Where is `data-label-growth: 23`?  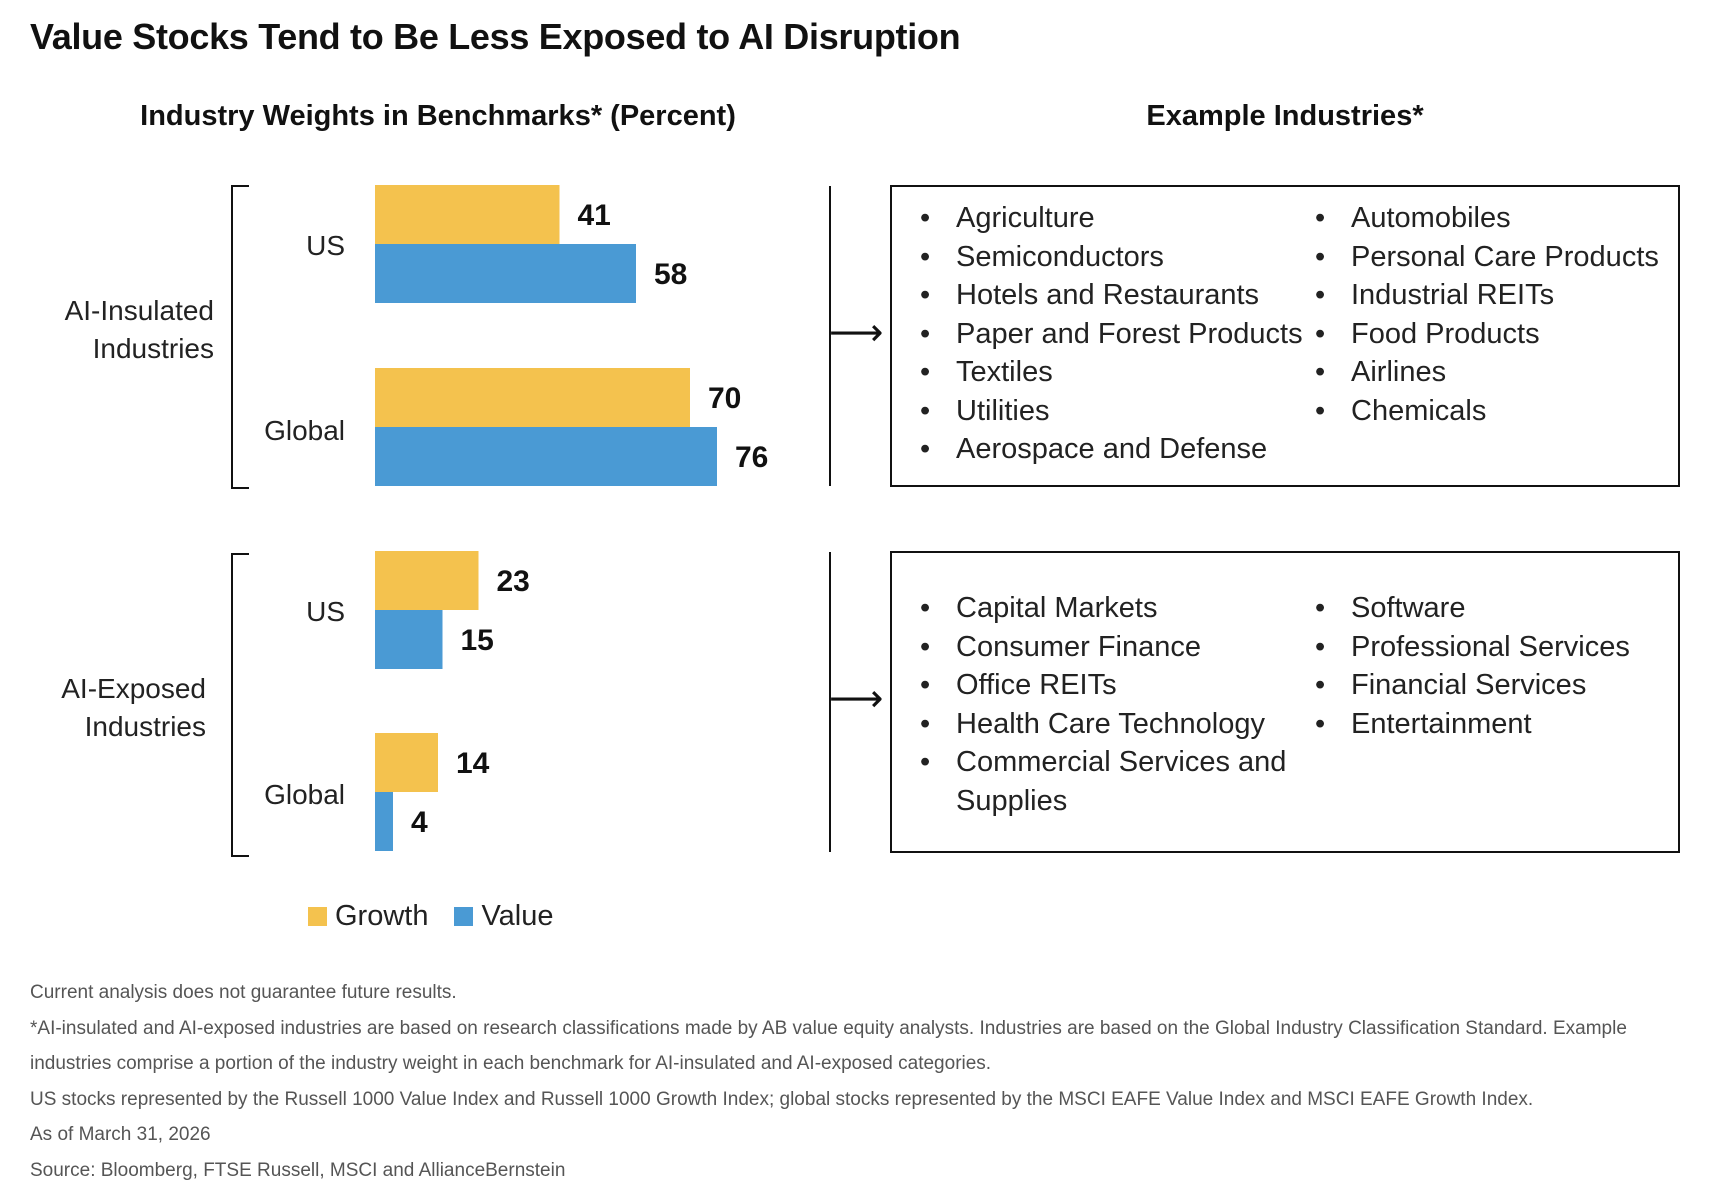 data-label-growth: 23 is located at coordinates (513, 581).